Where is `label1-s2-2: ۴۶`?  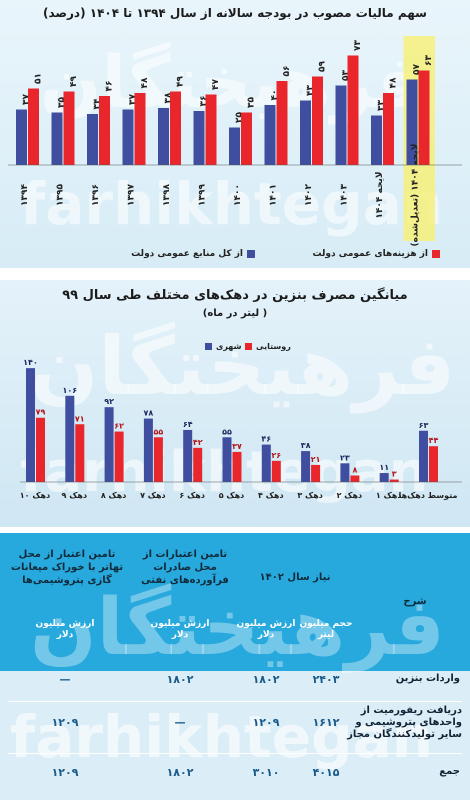
label1-s2-2: ۴۶ is located at coordinates (110, 86).